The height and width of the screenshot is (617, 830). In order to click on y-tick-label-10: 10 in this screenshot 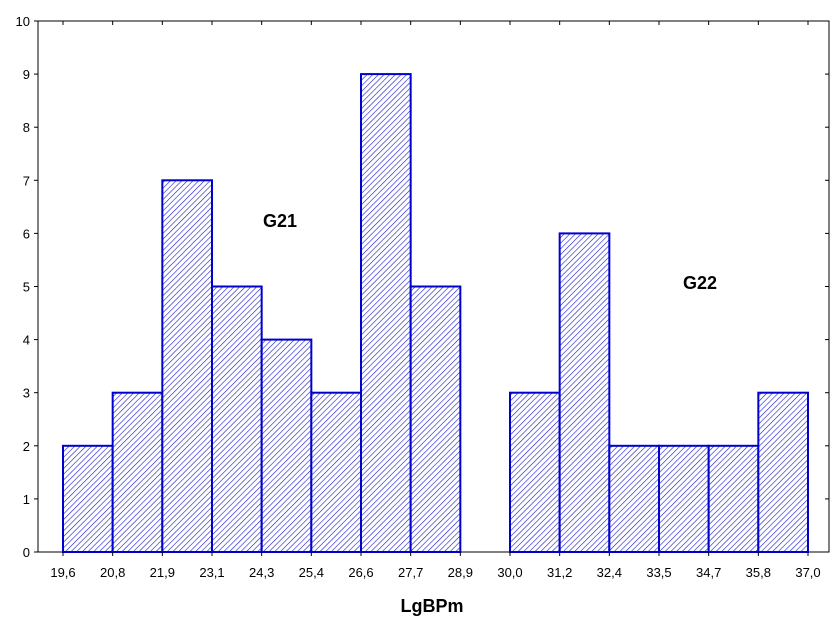, I will do `click(23, 21)`.